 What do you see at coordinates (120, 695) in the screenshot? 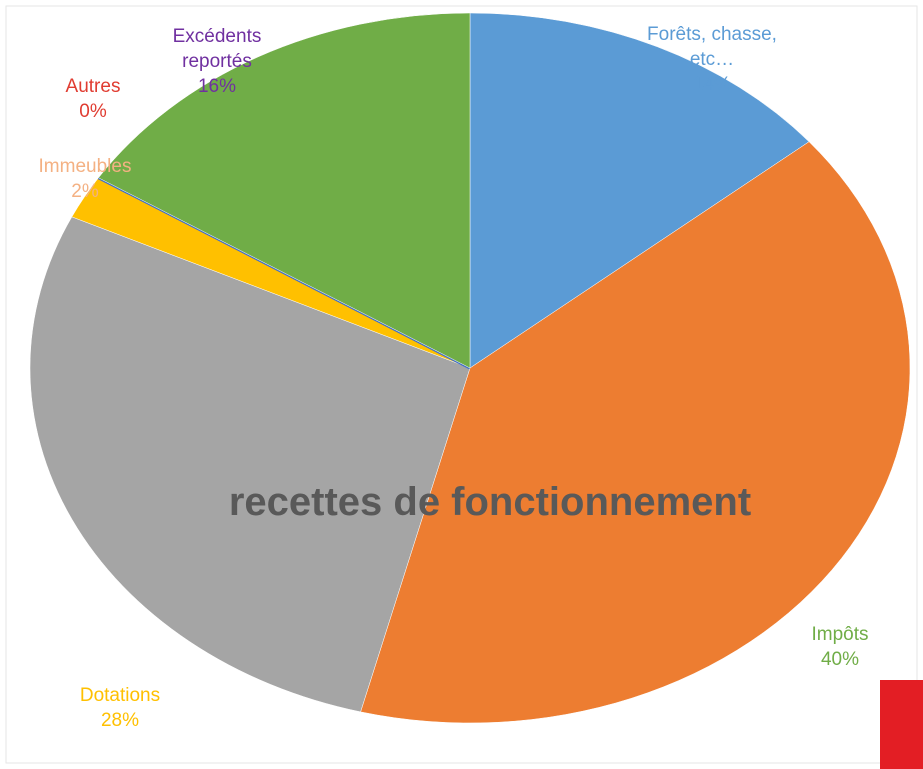
I see `category-name: Dotations` at bounding box center [120, 695].